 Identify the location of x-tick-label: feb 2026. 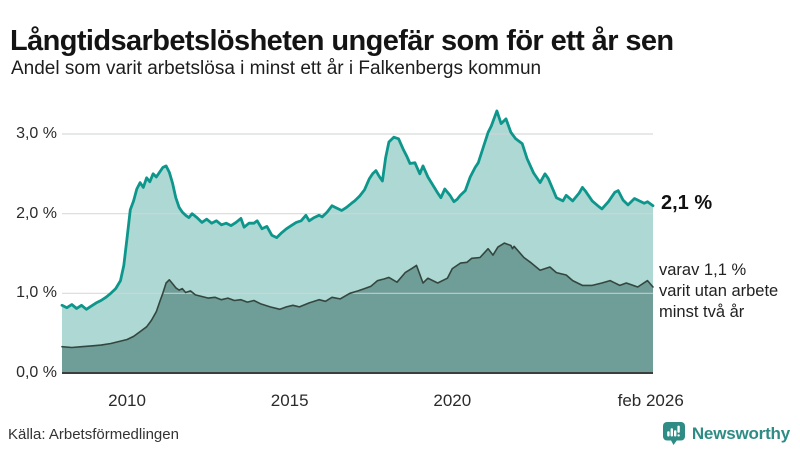
(650, 400).